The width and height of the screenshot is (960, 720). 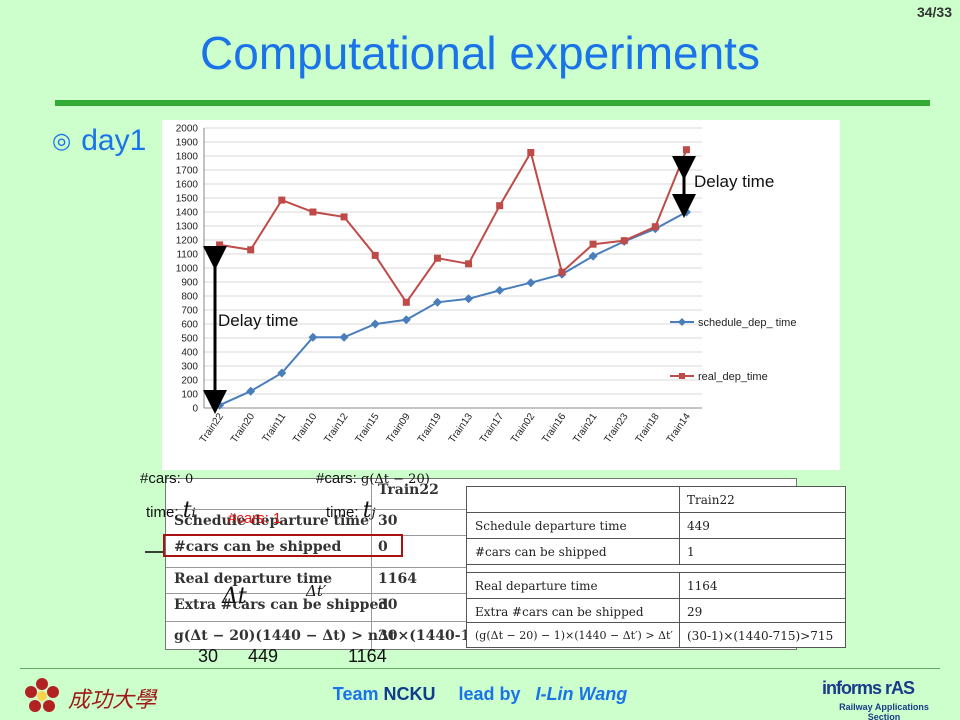 What do you see at coordinates (187, 129) in the screenshot?
I see `y-tick-label: 2000` at bounding box center [187, 129].